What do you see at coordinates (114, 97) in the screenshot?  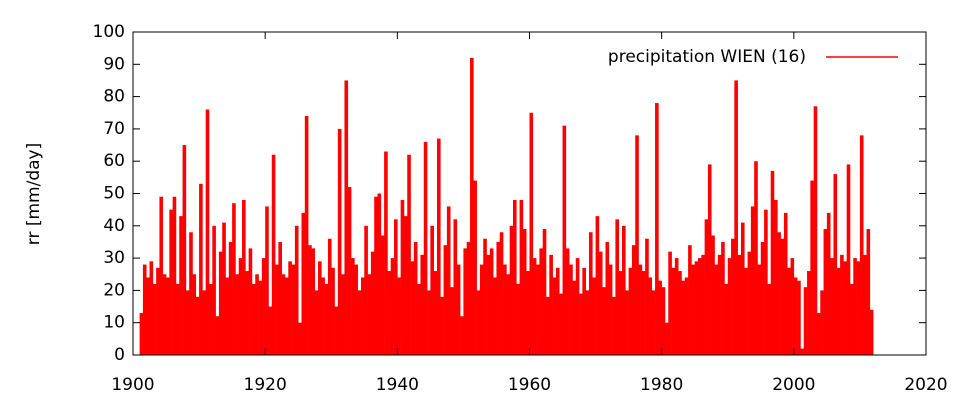 I see `y-tick-label: 80` at bounding box center [114, 97].